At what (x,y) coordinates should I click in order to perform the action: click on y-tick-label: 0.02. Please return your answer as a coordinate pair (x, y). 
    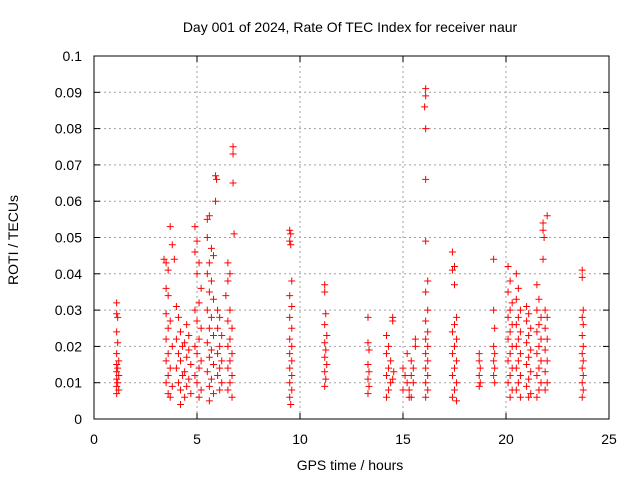
    Looking at the image, I should click on (68, 346).